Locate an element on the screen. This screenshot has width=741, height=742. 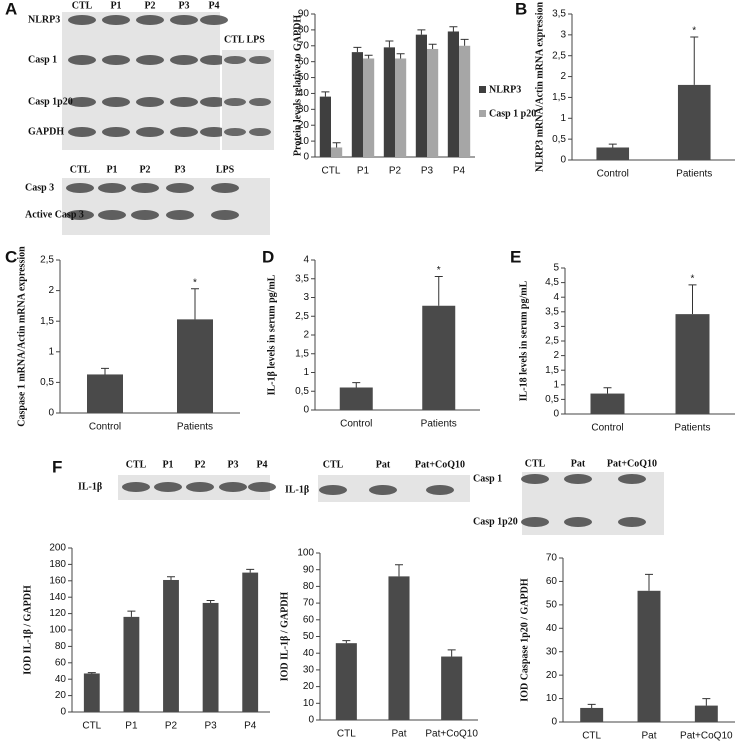
lane-label: Pat is located at coordinates (383, 464).